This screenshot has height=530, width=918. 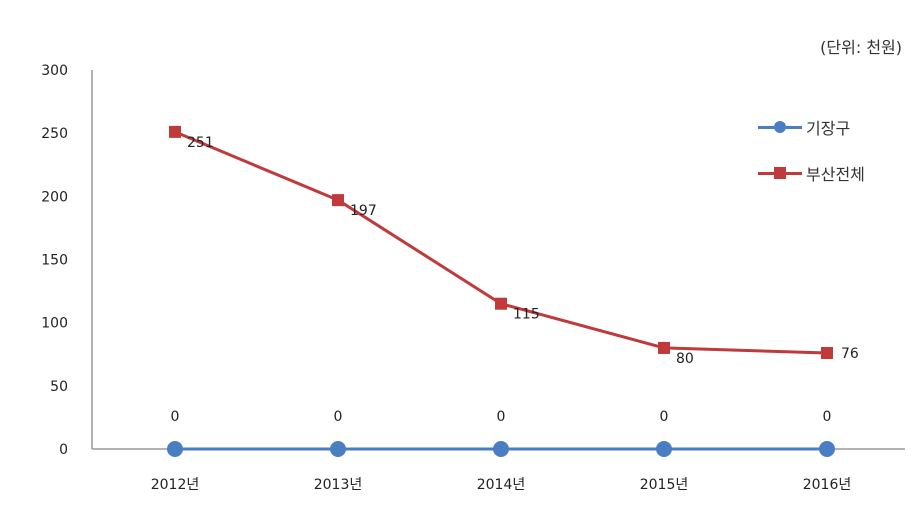 What do you see at coordinates (54, 71) in the screenshot?
I see `y-tick-label: 300` at bounding box center [54, 71].